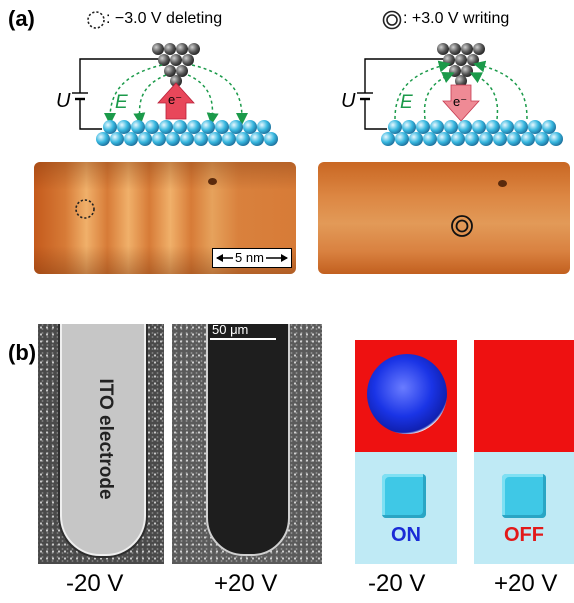 The height and width of the screenshot is (603, 574). I want to click on electron-label-right: e⁻, so click(460, 101).